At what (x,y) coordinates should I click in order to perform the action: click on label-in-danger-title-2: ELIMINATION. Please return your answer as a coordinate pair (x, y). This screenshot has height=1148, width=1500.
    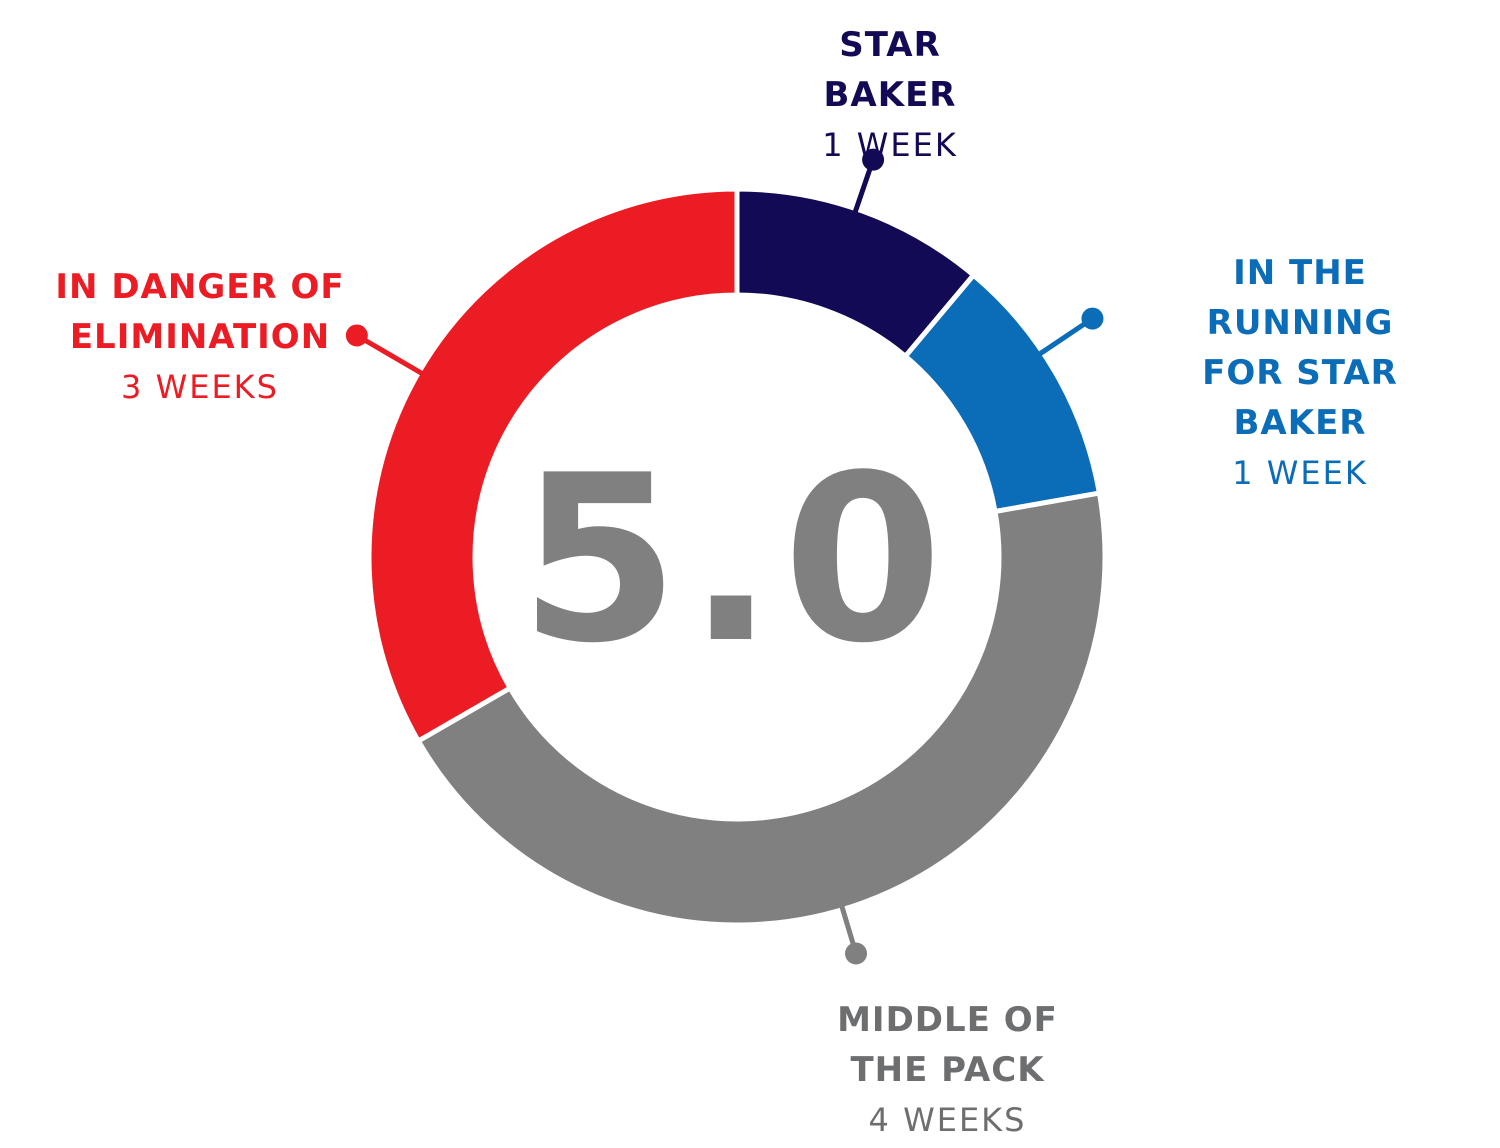
    Looking at the image, I should click on (200, 337).